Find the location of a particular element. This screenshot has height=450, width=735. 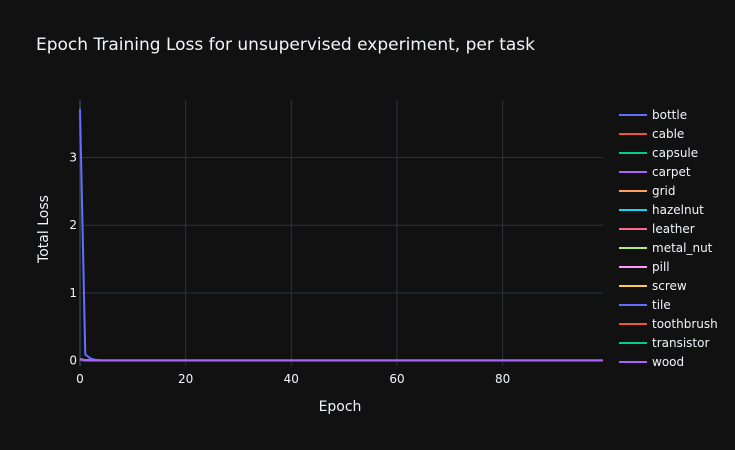

series-line-wood is located at coordinates (341, 360).